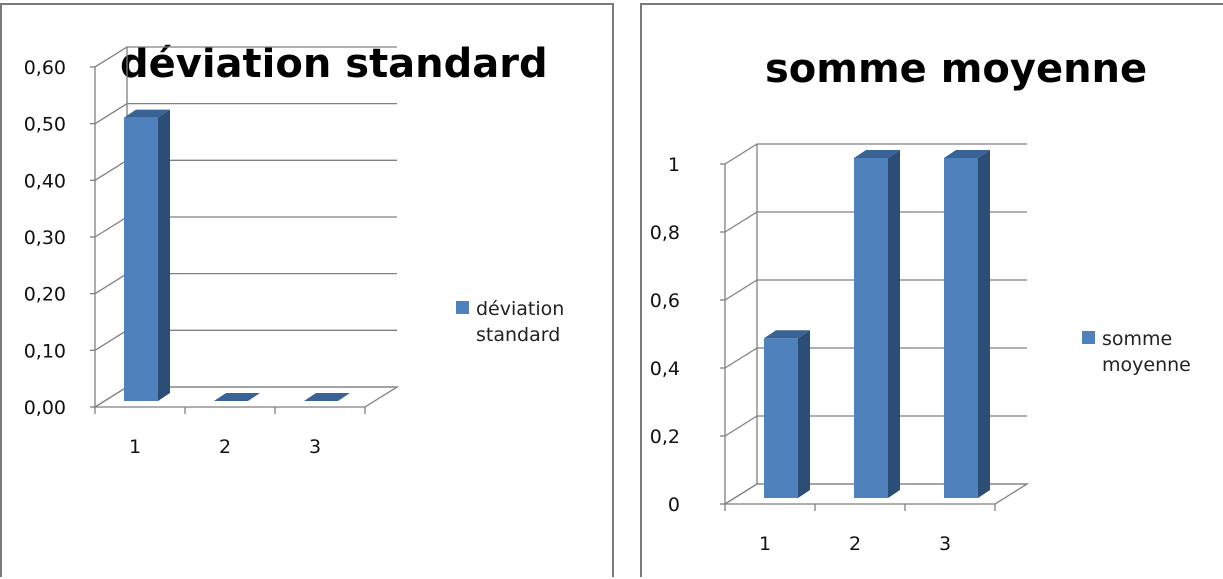  I want to click on y-tick-label: 0,8, so click(665, 233).